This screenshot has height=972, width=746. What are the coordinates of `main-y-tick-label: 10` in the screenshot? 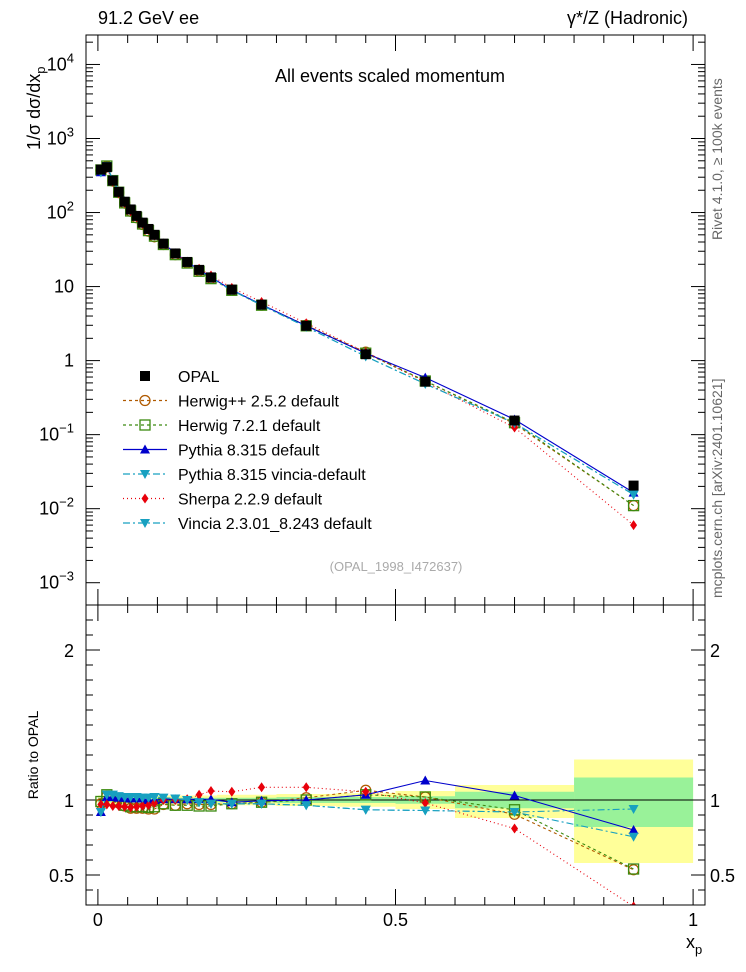 It's located at (64, 287).